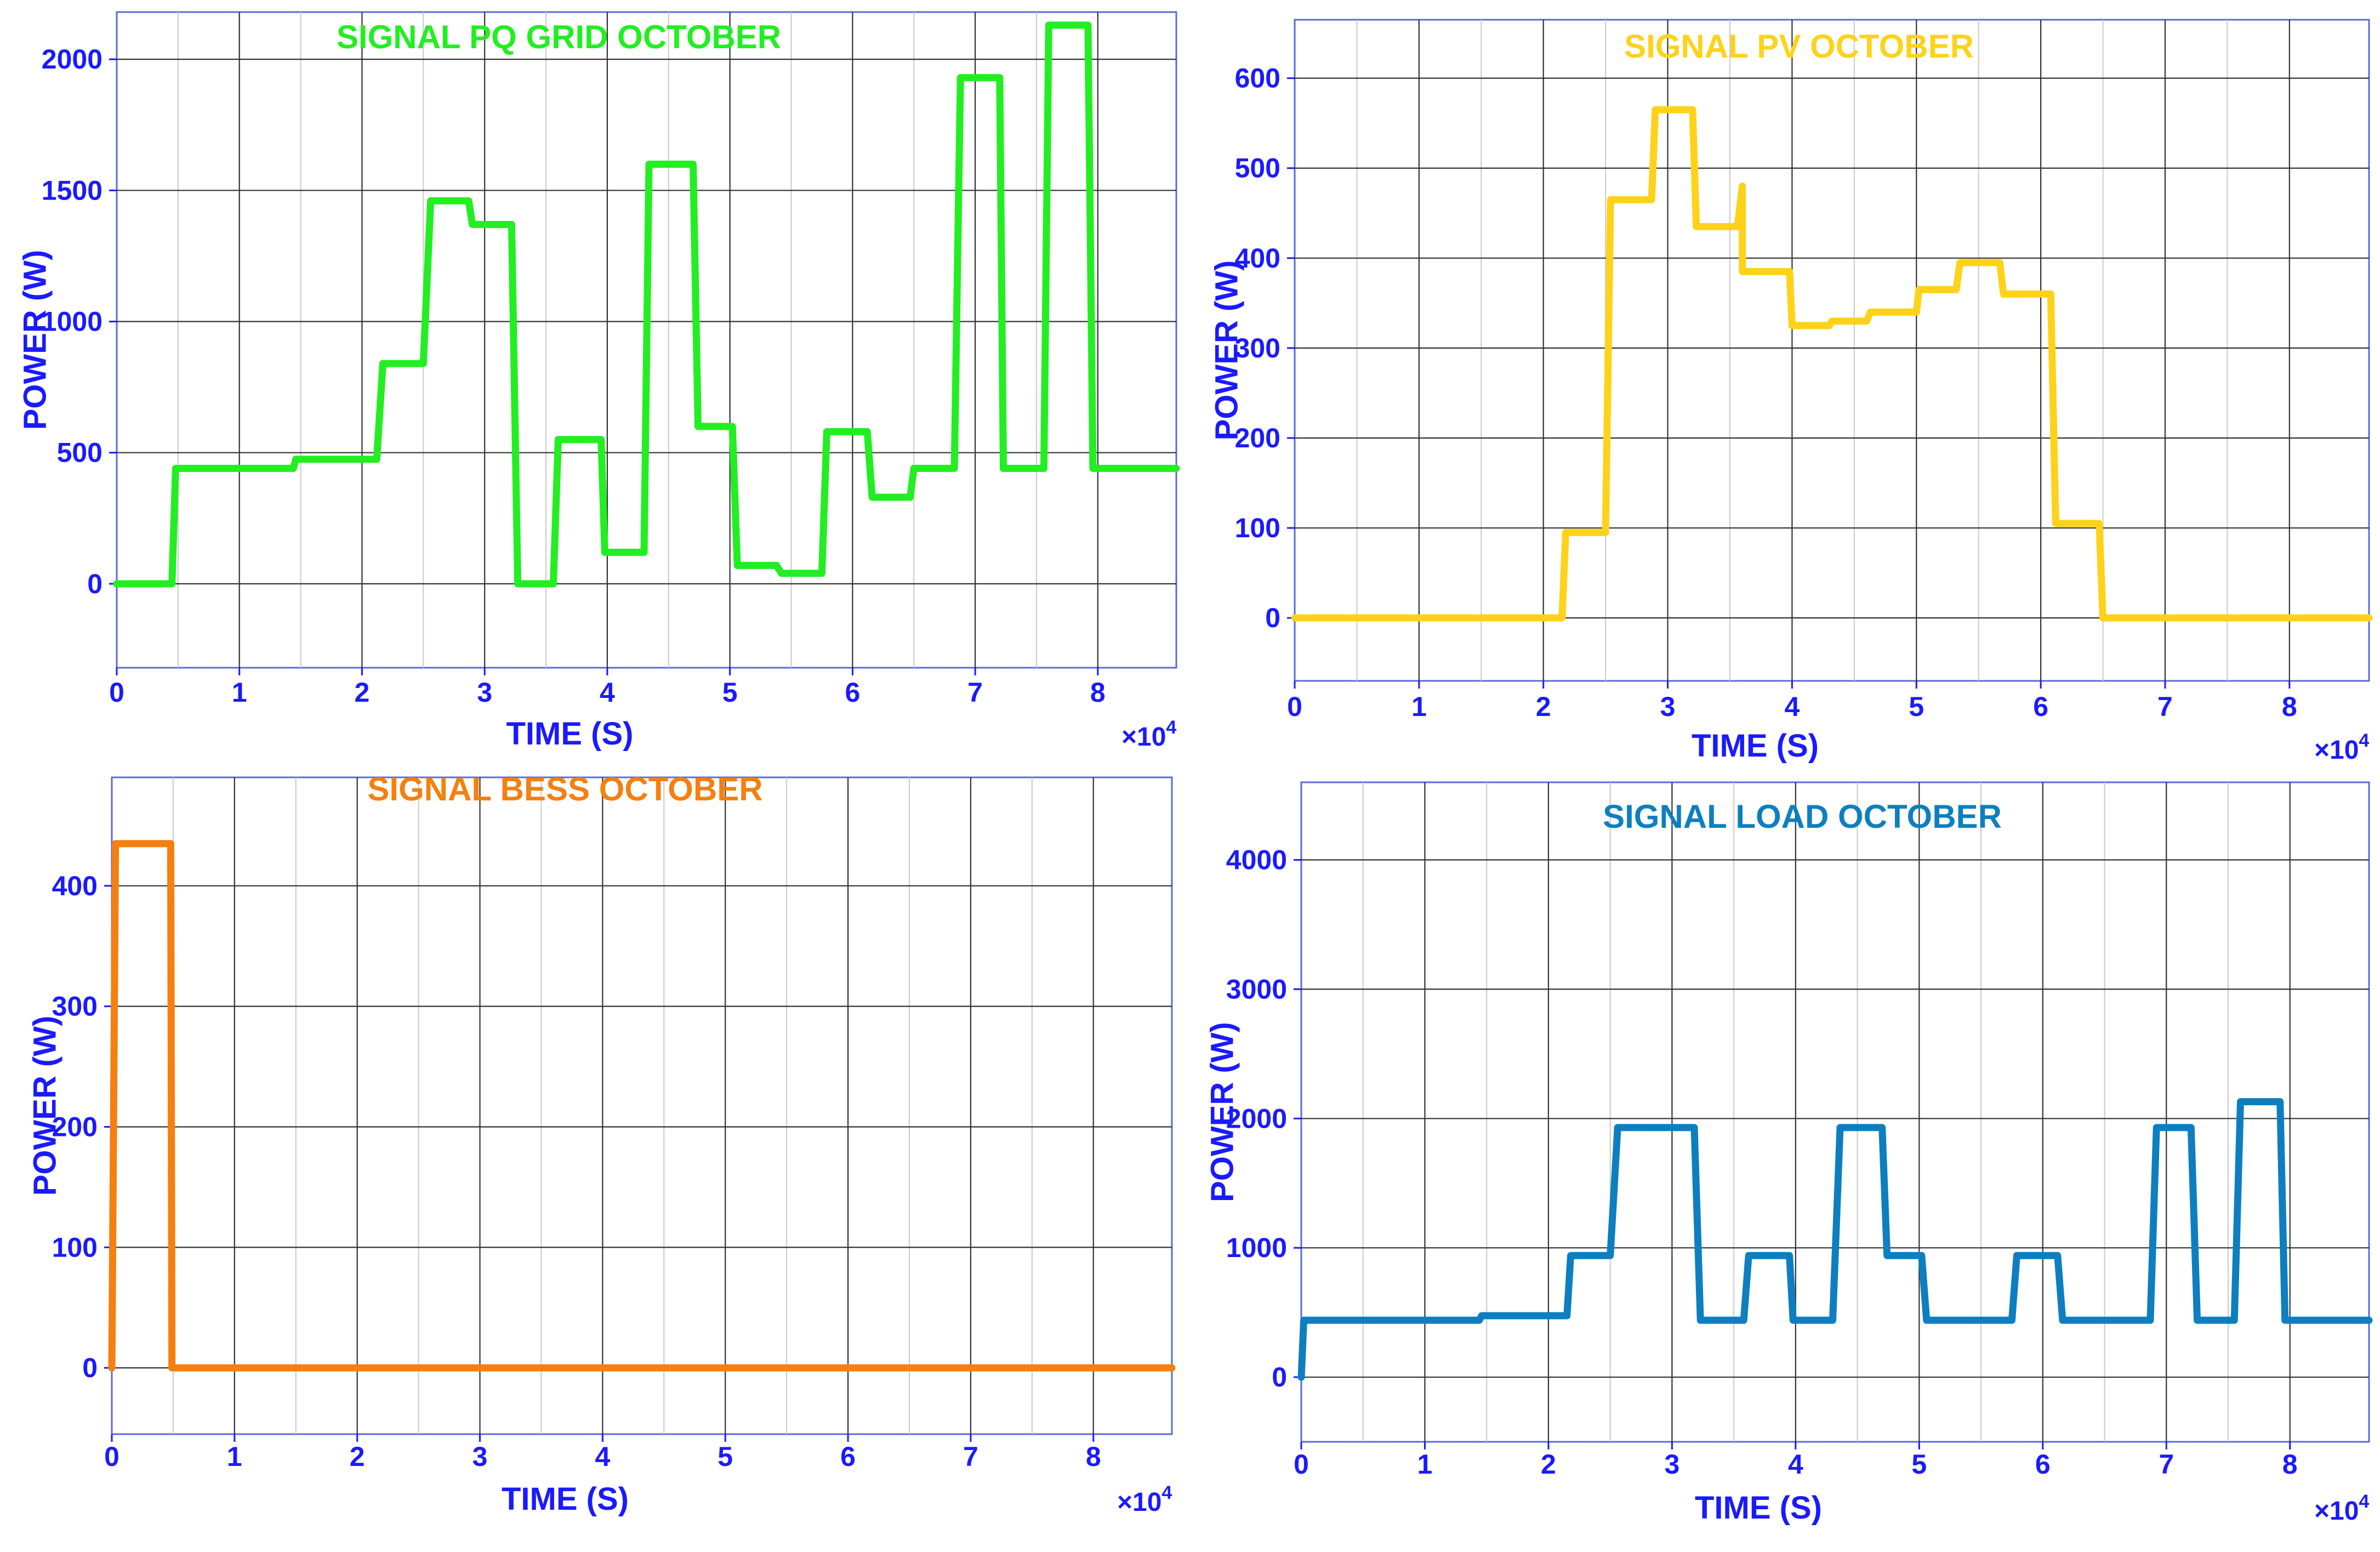  Describe the element at coordinates (1257, 78) in the screenshot. I see `y-tick-label: 600` at that location.